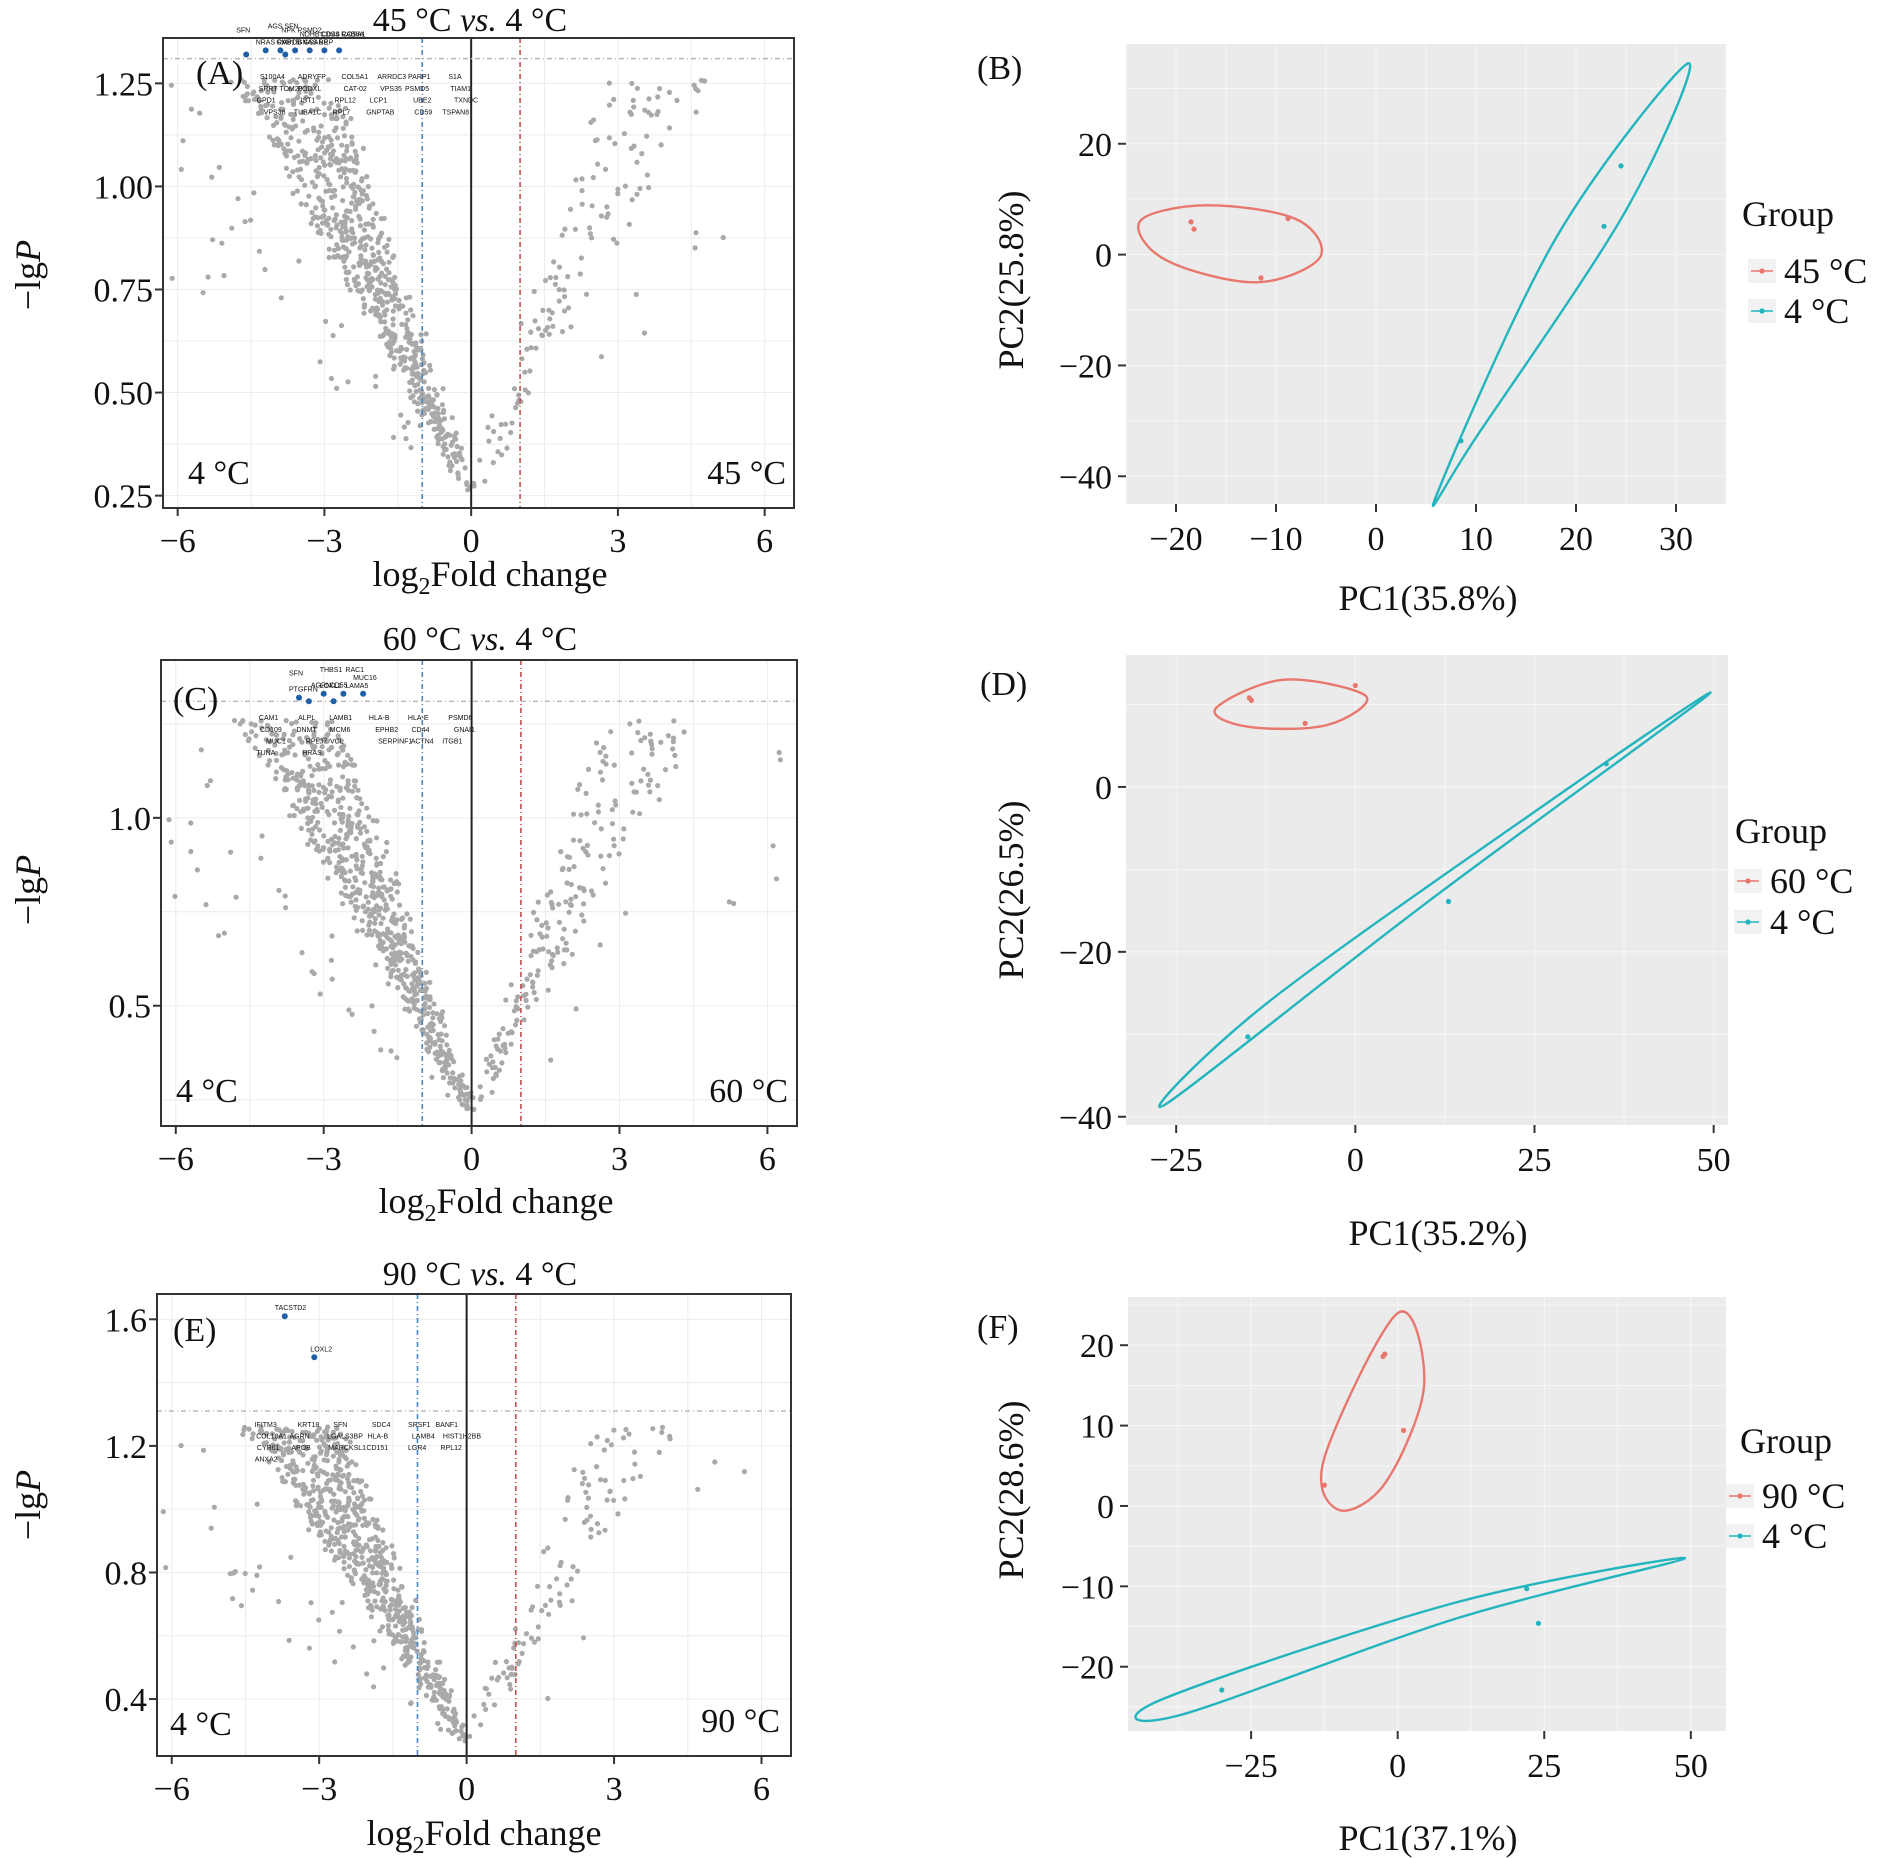  What do you see at coordinates (266, 1460) in the screenshot?
I see `gene-label: ANXA2` at bounding box center [266, 1460].